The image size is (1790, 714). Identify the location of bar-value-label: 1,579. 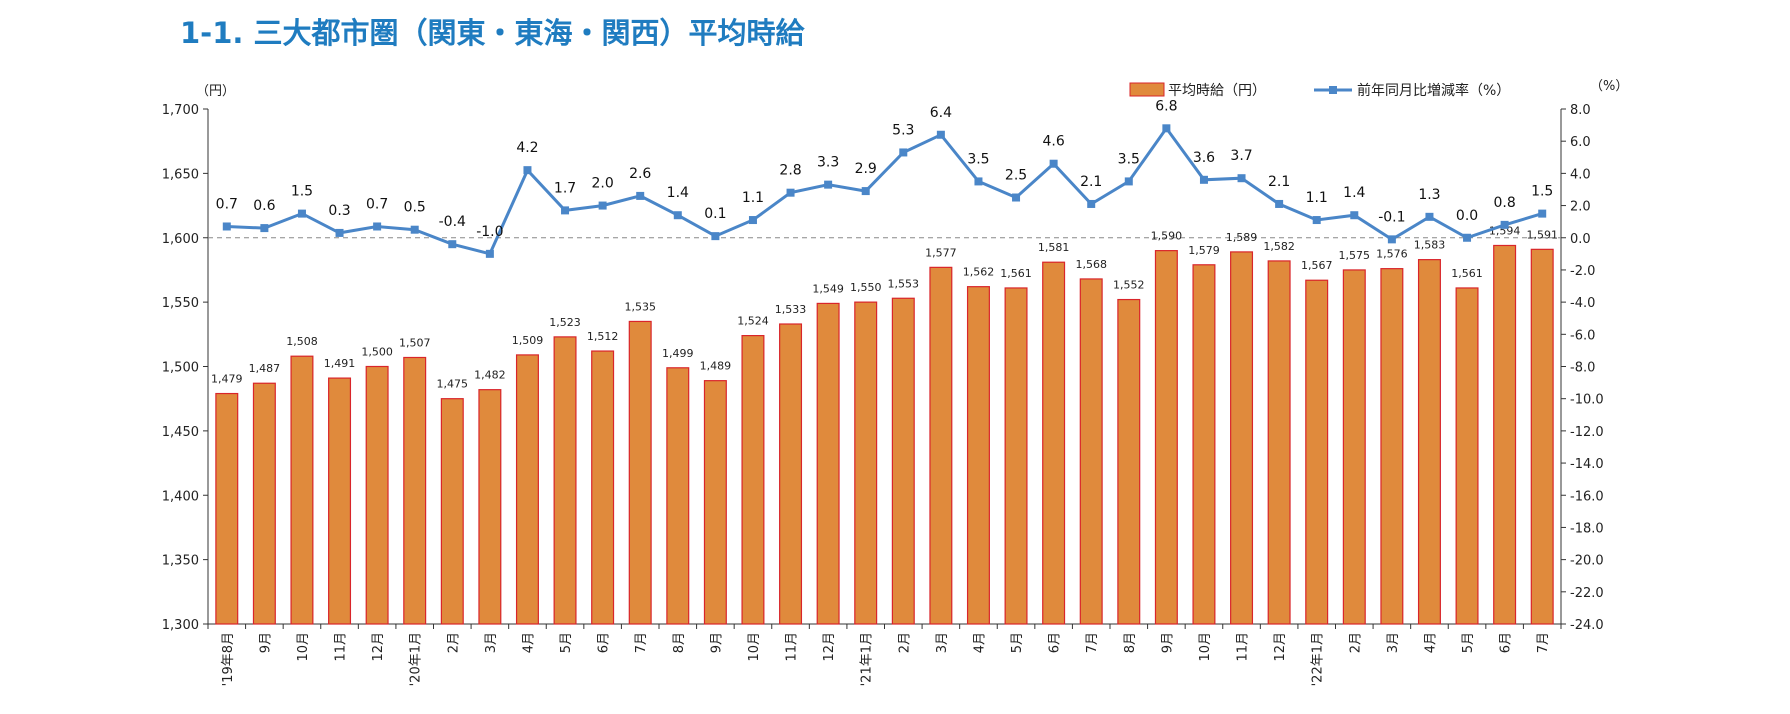
(1204, 250).